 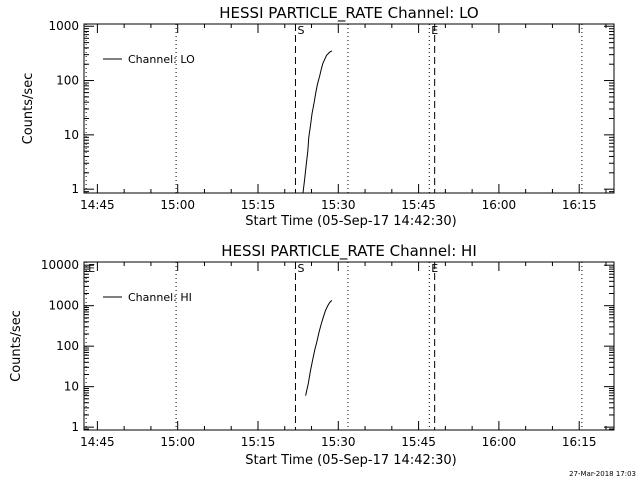 What do you see at coordinates (161, 59) in the screenshot?
I see `legend-label: Channel: LO` at bounding box center [161, 59].